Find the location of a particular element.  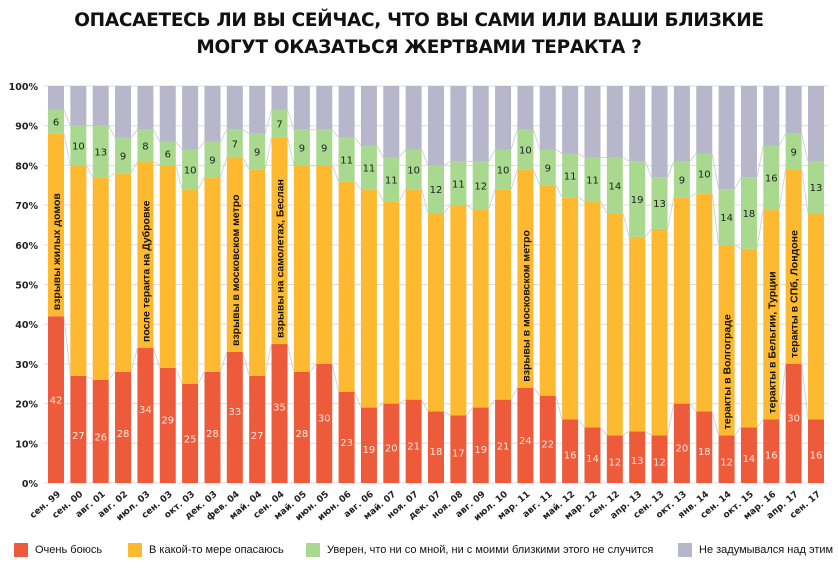

data-label: 11 is located at coordinates (346, 160).